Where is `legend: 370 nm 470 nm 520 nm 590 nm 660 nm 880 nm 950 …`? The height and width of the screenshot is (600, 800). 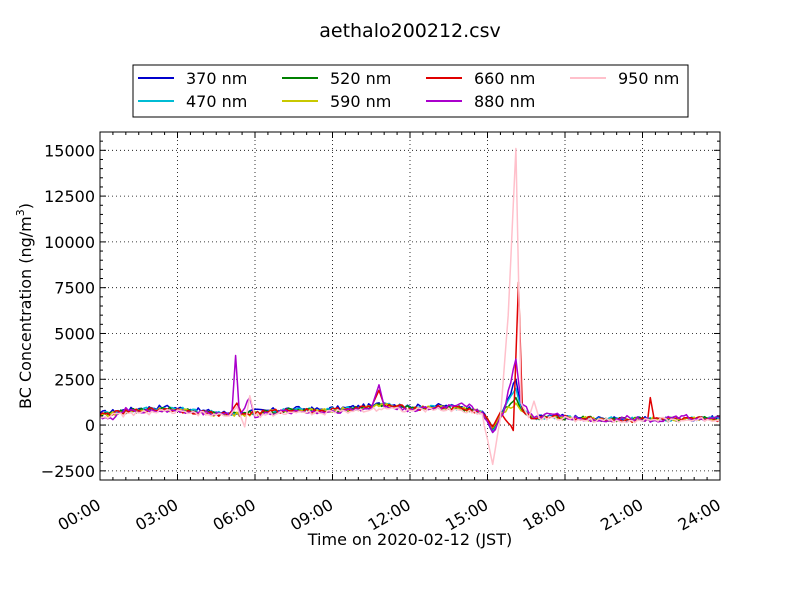
legend: 370 nm 470 nm 520 nm 590 nm 660 nm 880 nm 950 … is located at coordinates (410, 91).